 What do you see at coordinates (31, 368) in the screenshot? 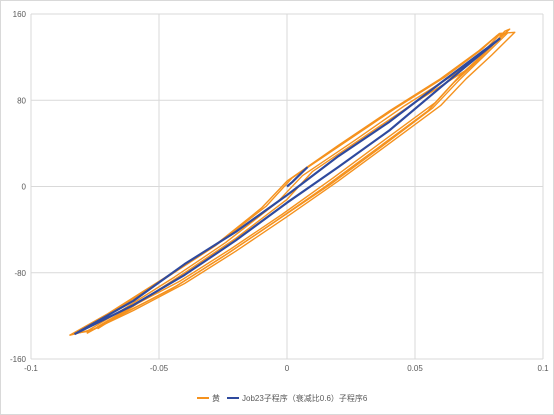
I see `x-tick-label: -0.1` at bounding box center [31, 368].